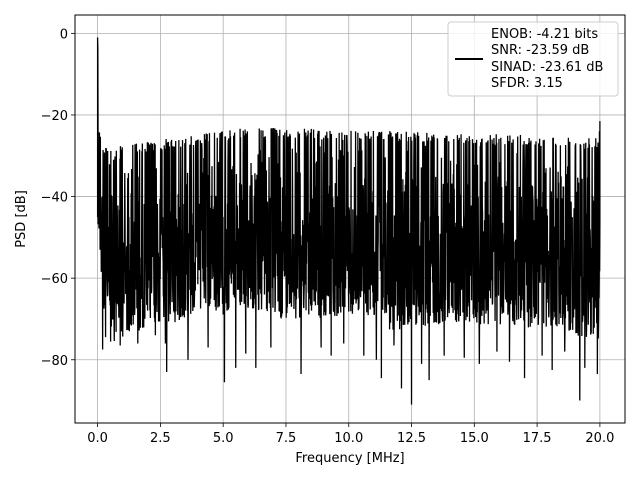  I want to click on x-tick-label: 20.0, so click(599, 438).